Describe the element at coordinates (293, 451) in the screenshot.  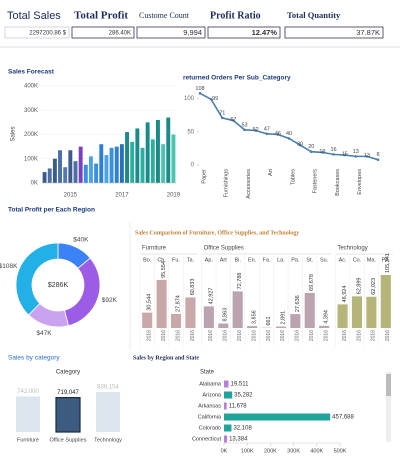
I see `x-tick-label: 300K` at that location.